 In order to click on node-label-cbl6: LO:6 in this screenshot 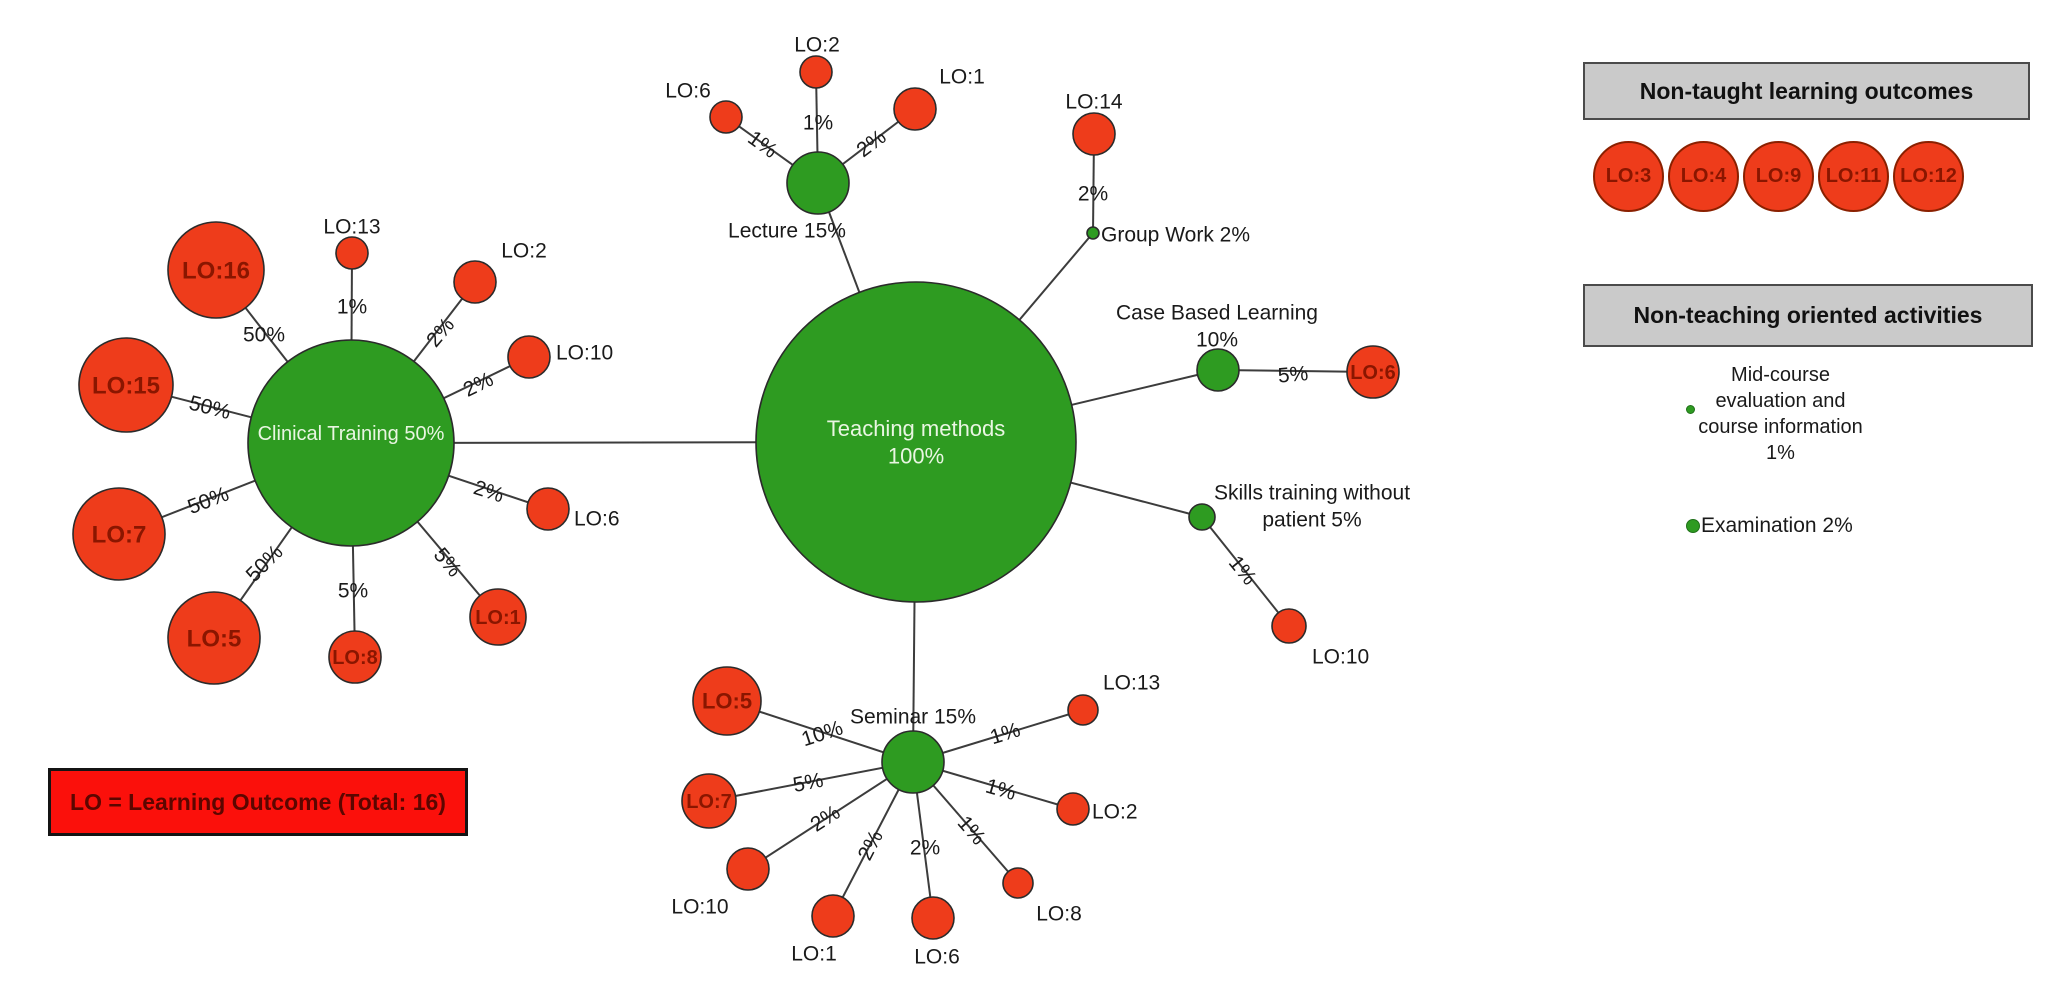, I will do `click(1373, 373)`.